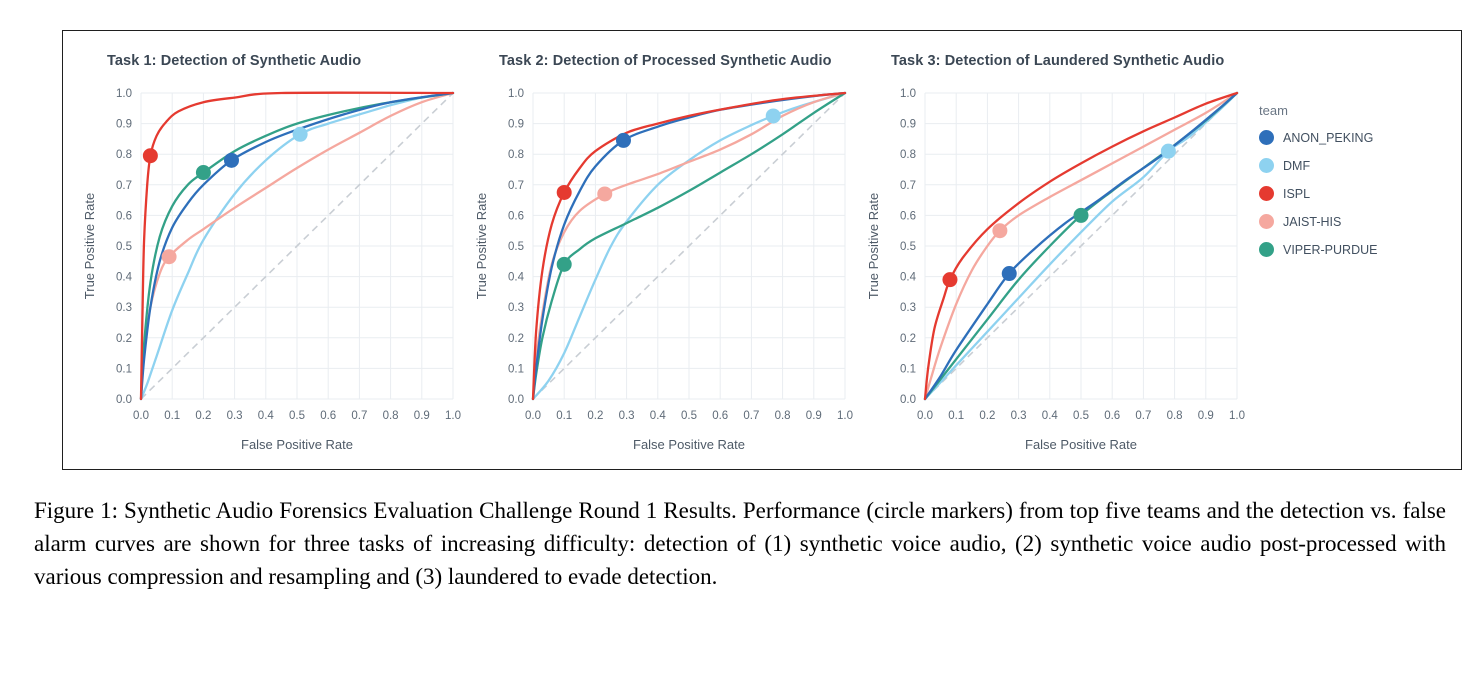 The height and width of the screenshot is (696, 1476). What do you see at coordinates (1330, 249) in the screenshot?
I see `legend-label-viper-purdue: VIPER-PURDUE` at bounding box center [1330, 249].